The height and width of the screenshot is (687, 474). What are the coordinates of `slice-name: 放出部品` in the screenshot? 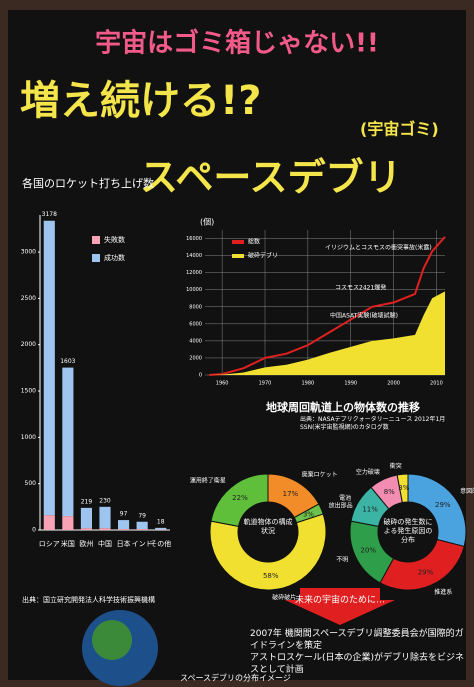 It's located at (341, 505).